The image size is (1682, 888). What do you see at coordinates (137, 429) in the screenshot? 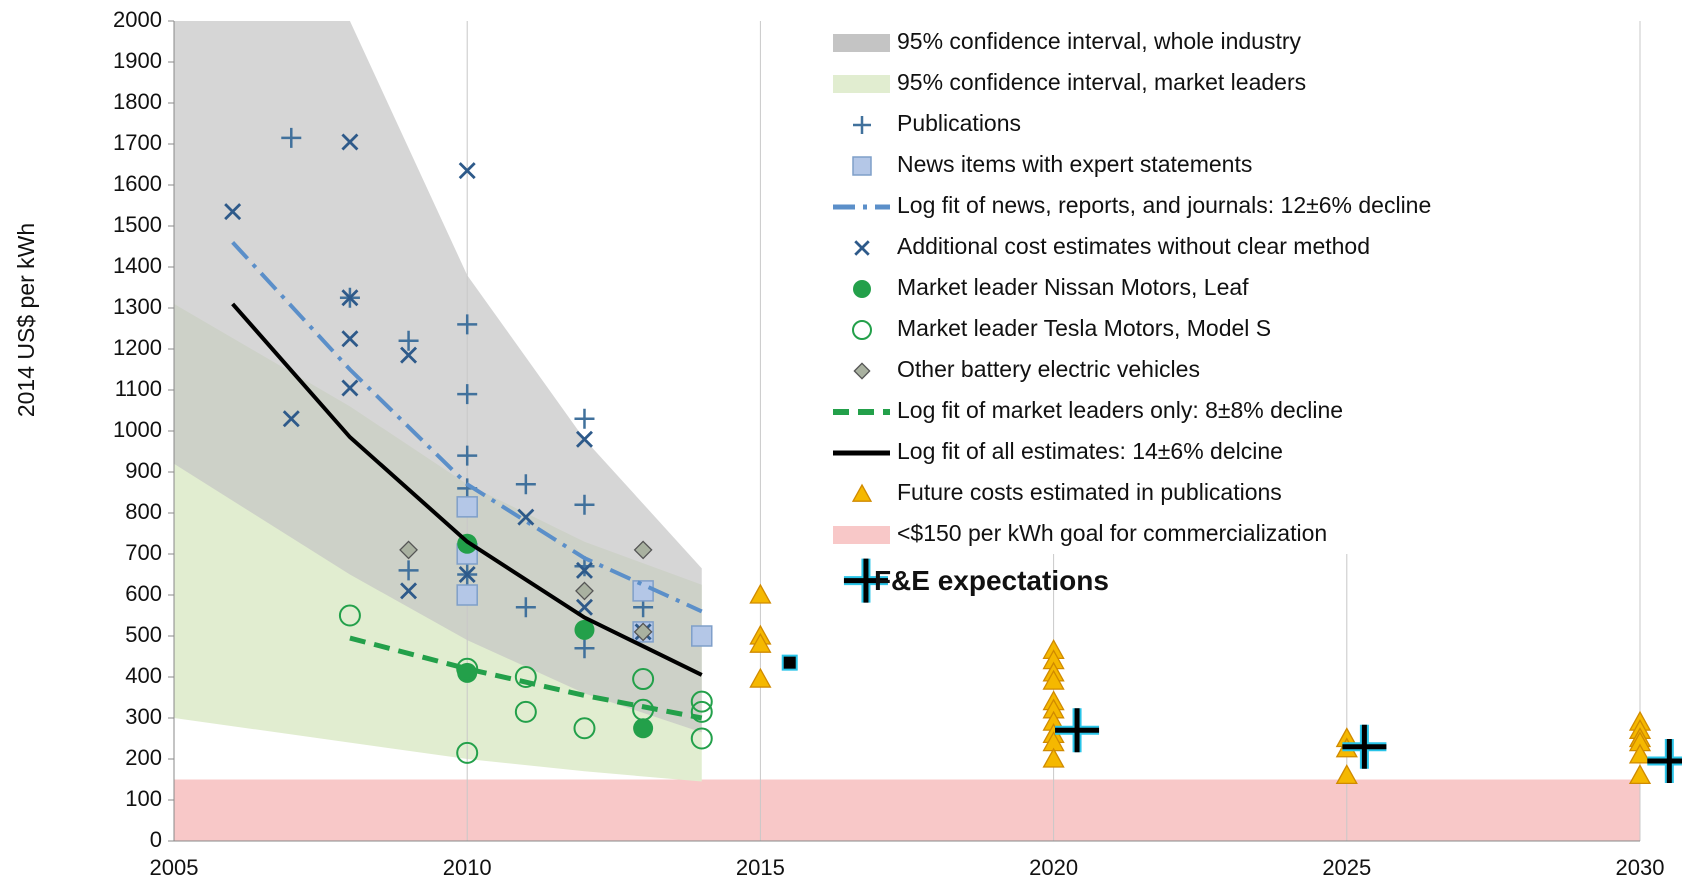
I see `y-tick-label: 1000` at bounding box center [137, 429].